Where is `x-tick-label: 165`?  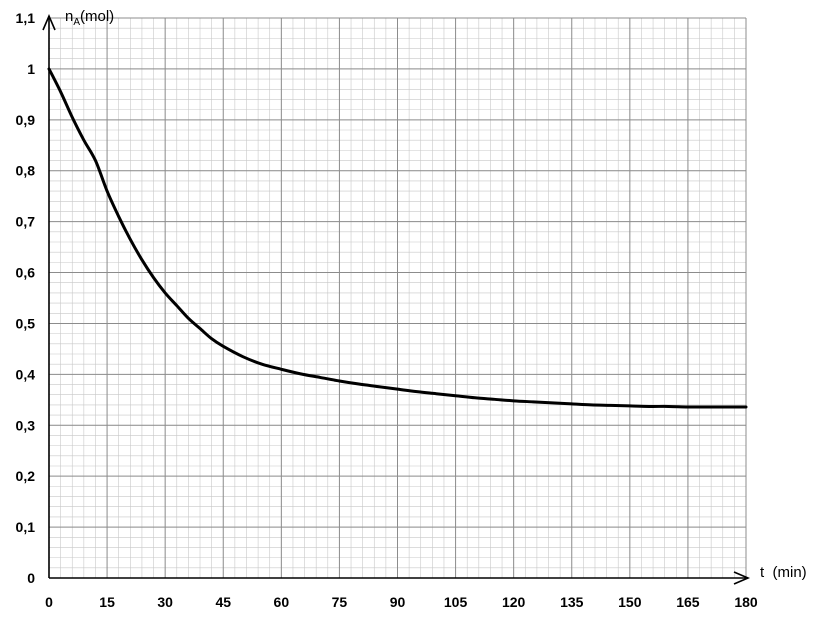 x-tick-label: 165 is located at coordinates (688, 602).